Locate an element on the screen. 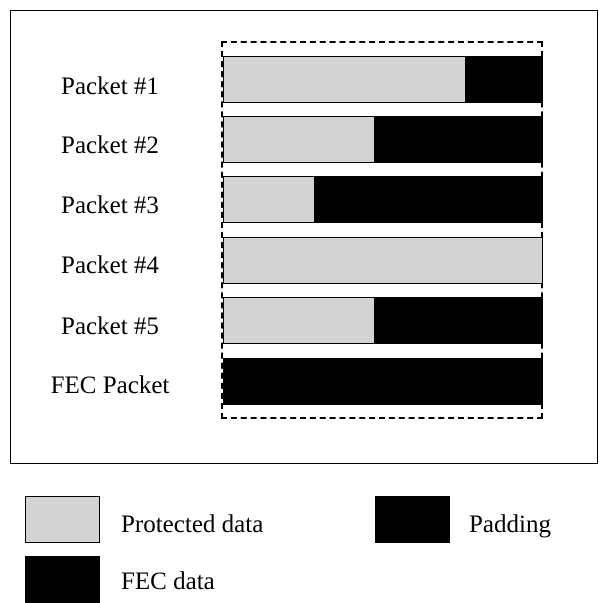 The height and width of the screenshot is (603, 599). packet-3-protected-segment is located at coordinates (269, 199).